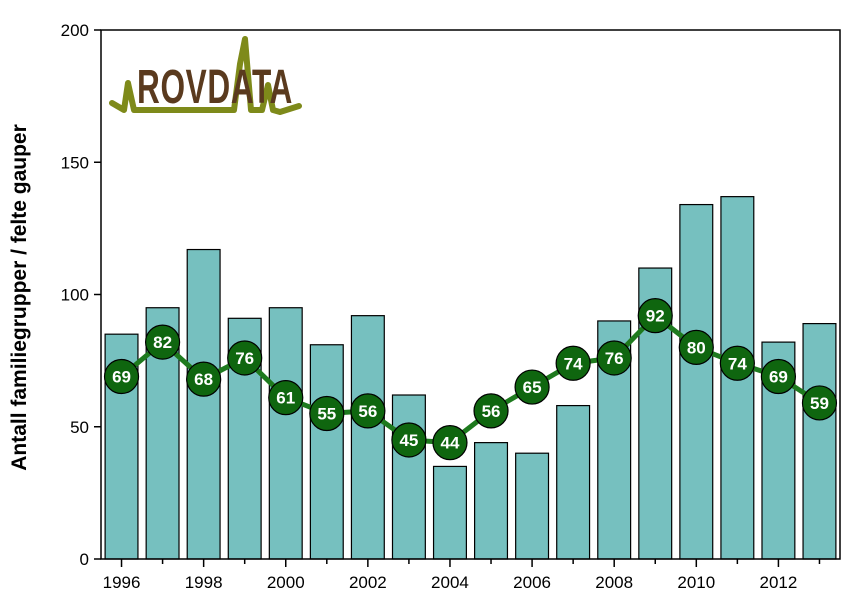 Image resolution: width=862 pixels, height=605 pixels. I want to click on y-axis-label: Antall familiegrupper / felte gauper, so click(19, 297).